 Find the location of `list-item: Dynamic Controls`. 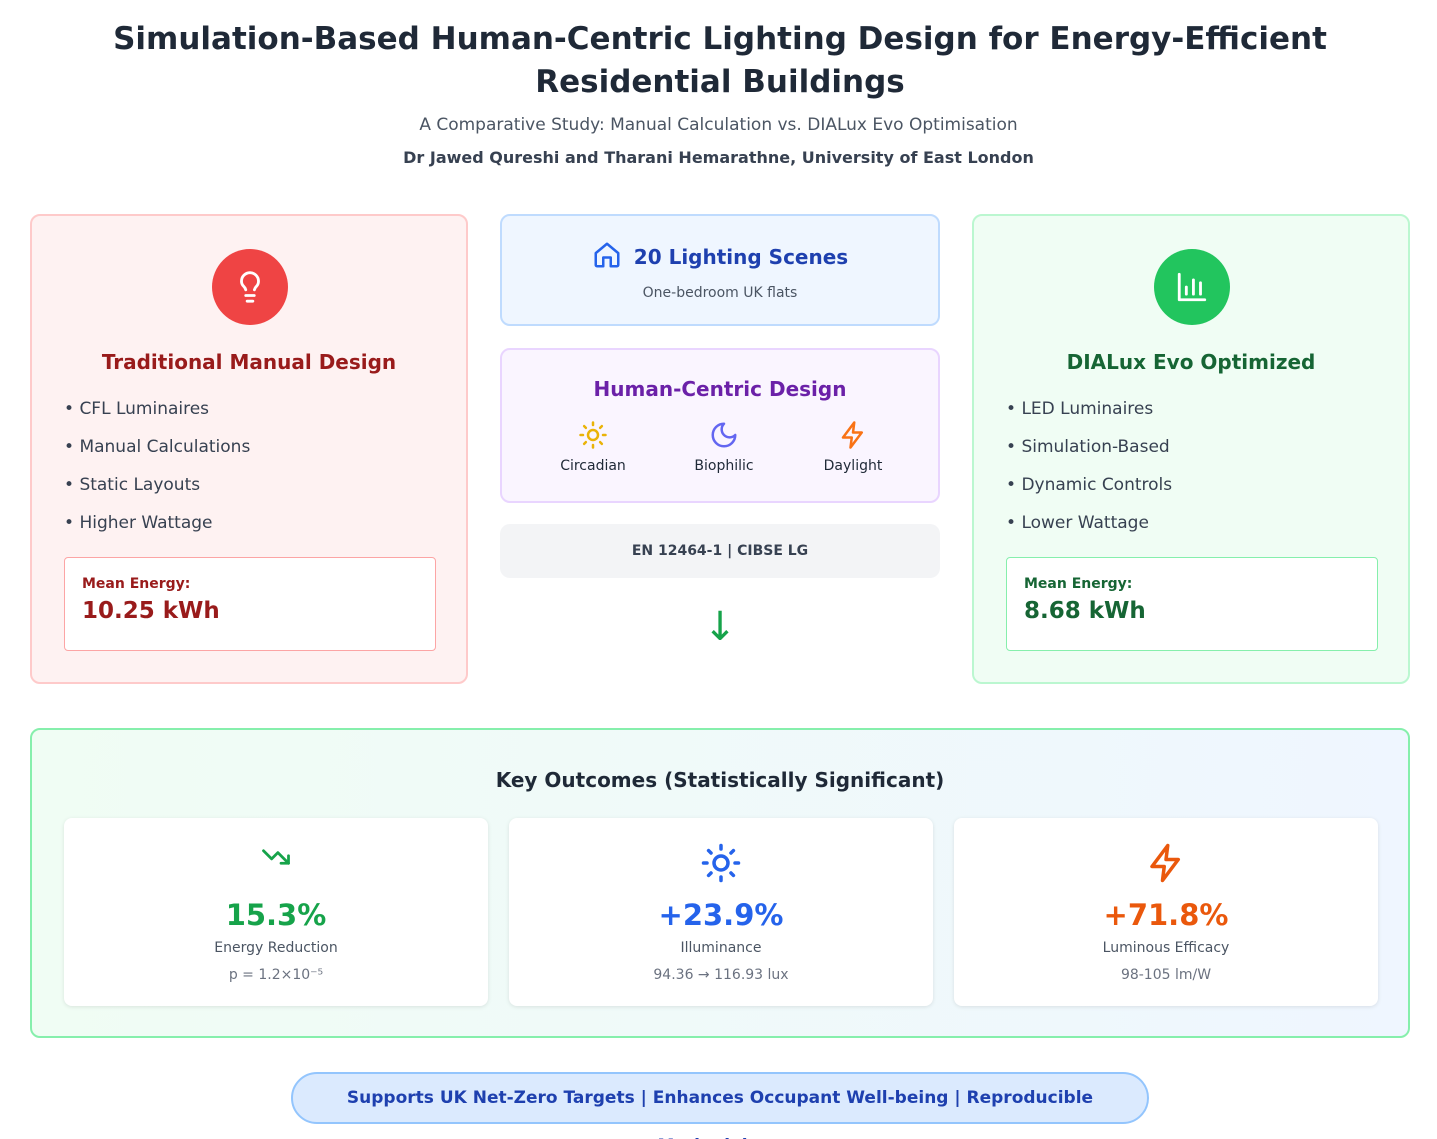

list-item: Dynamic Controls is located at coordinates (1089, 491).